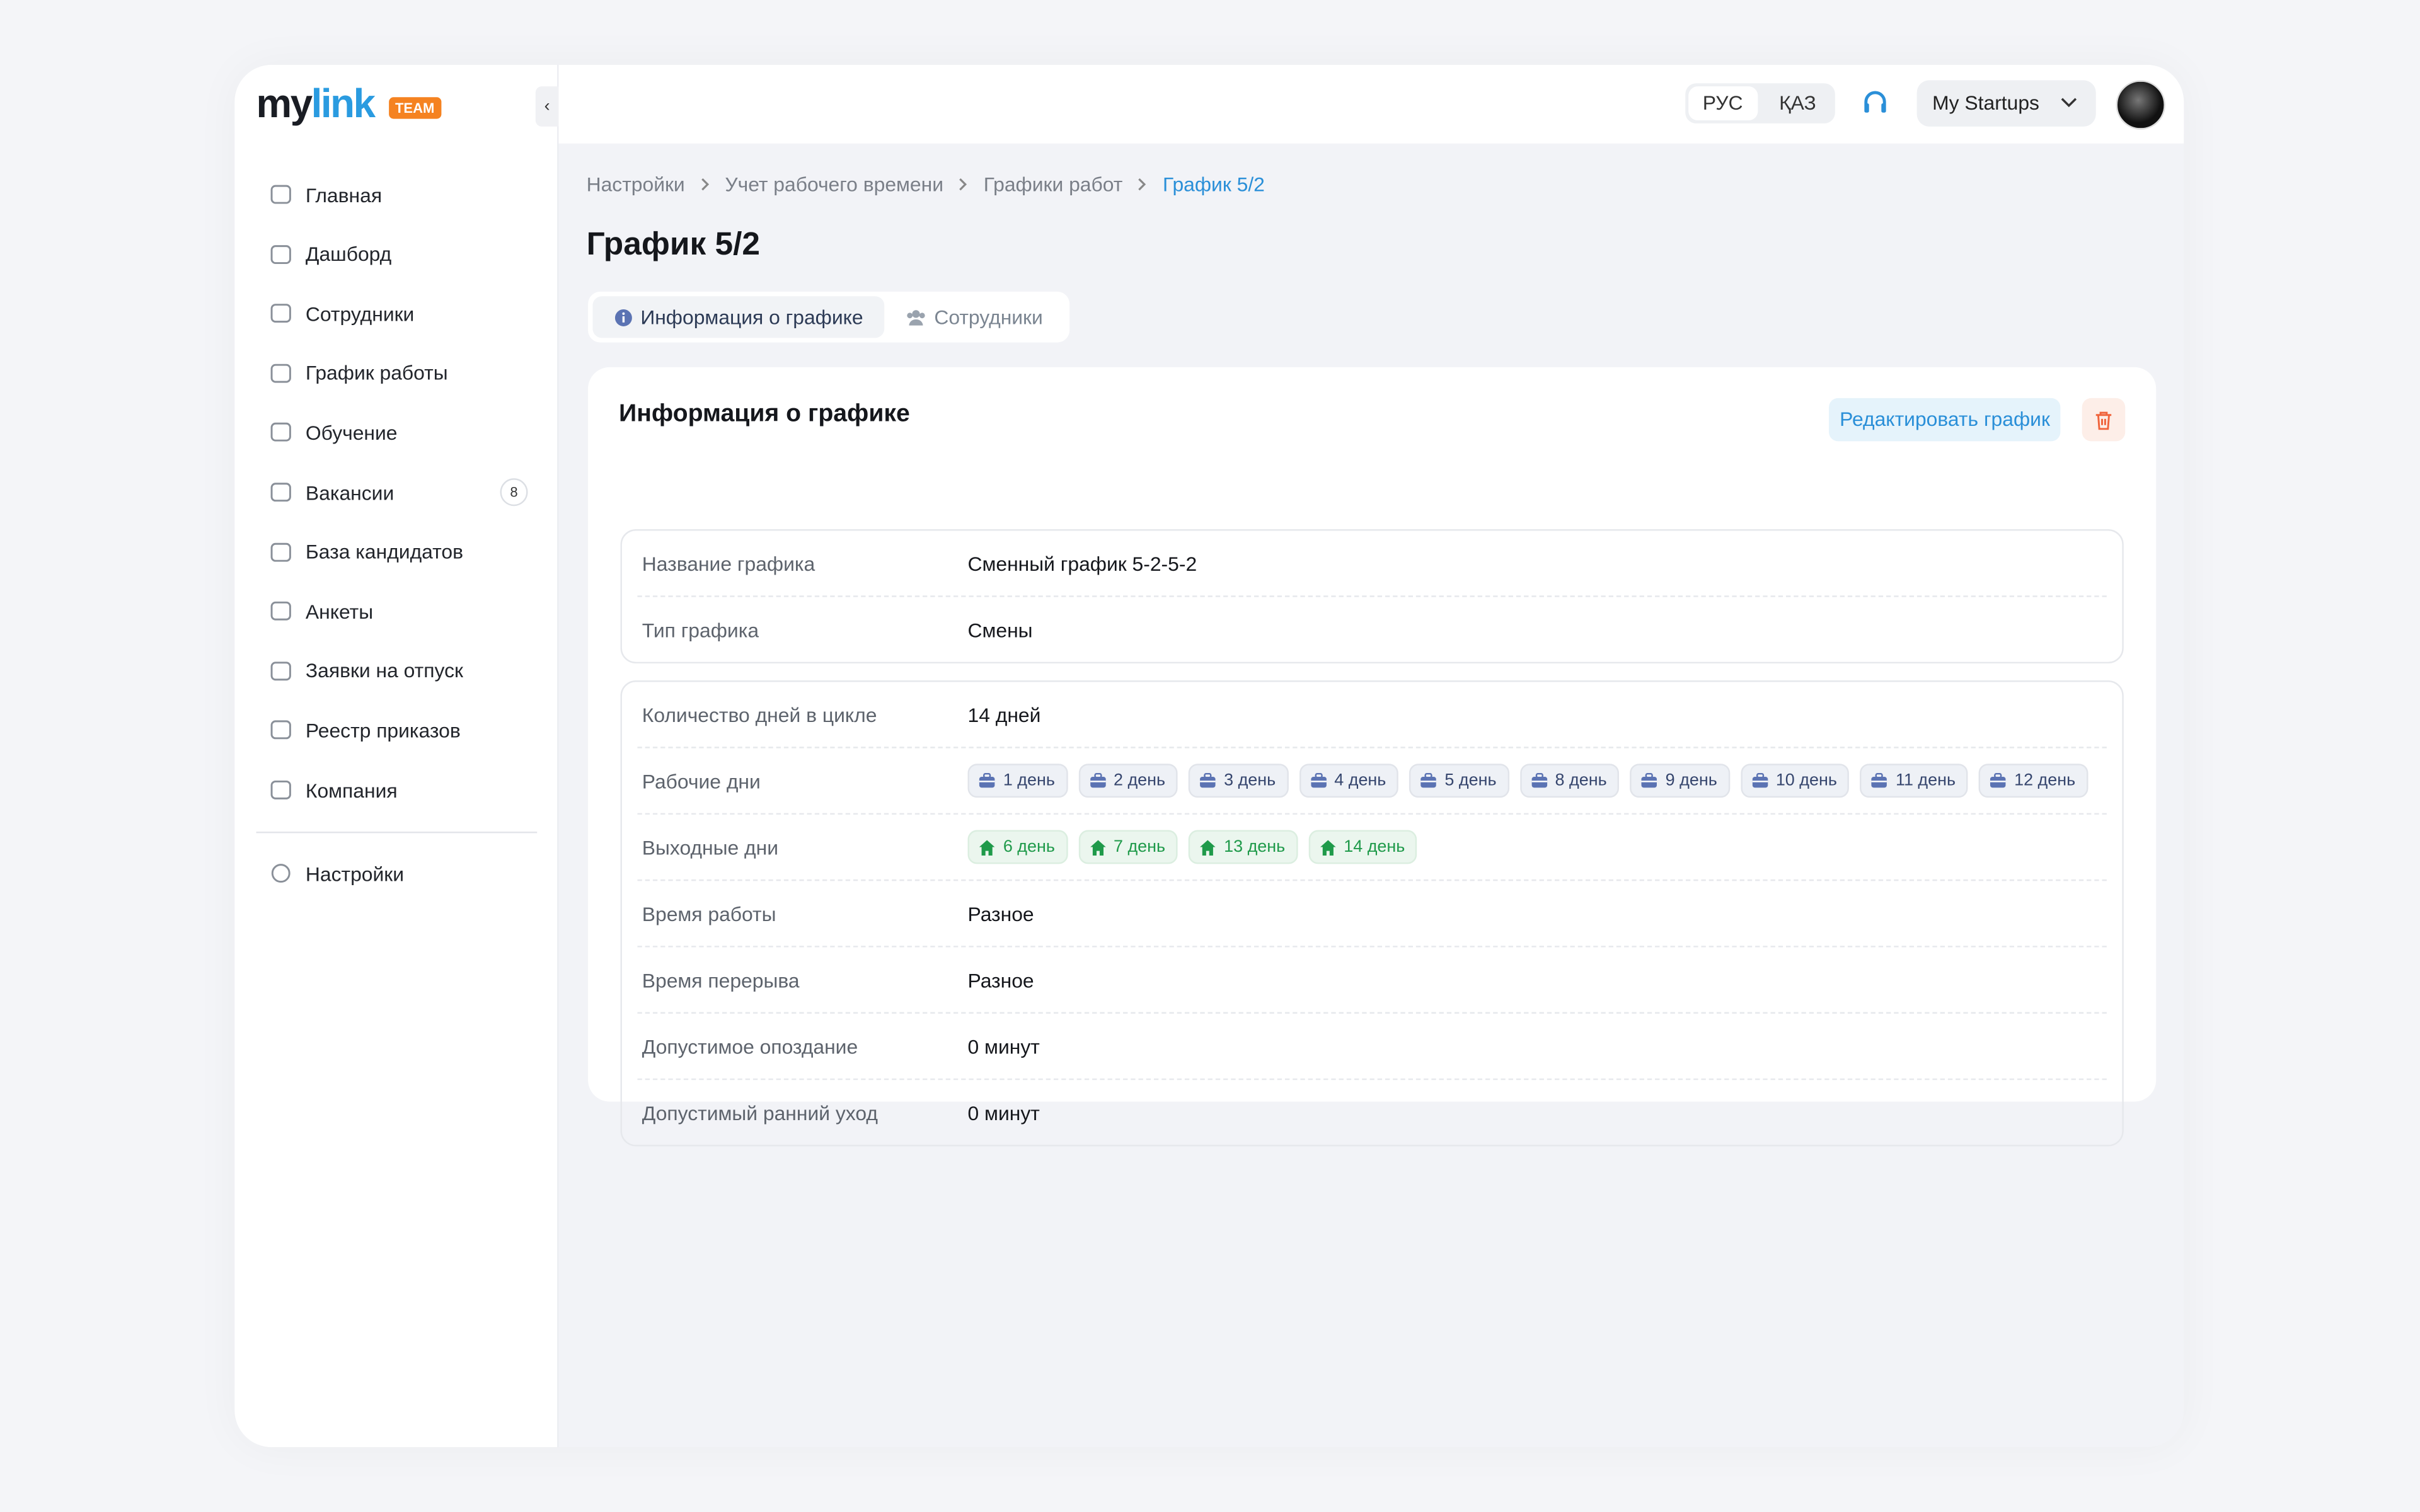 The height and width of the screenshot is (1512, 2420). What do you see at coordinates (284, 103) in the screenshot?
I see `logo-part: my` at bounding box center [284, 103].